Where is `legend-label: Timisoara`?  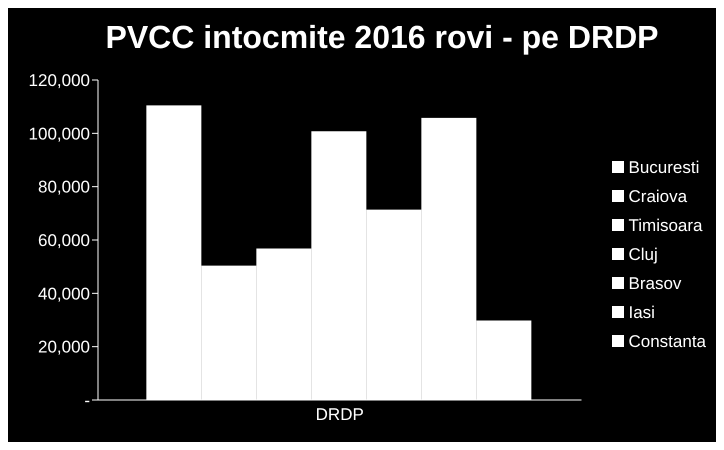
legend-label: Timisoara is located at coordinates (665, 225).